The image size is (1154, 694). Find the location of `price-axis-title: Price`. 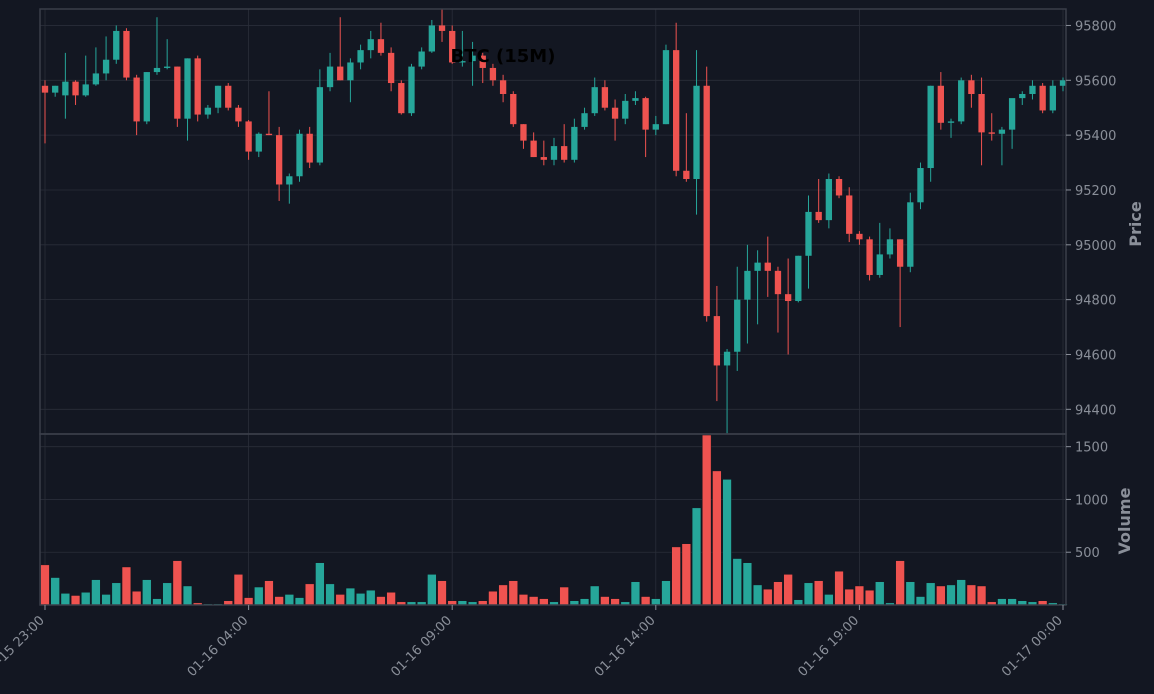

price-axis-title: Price is located at coordinates (1135, 224).